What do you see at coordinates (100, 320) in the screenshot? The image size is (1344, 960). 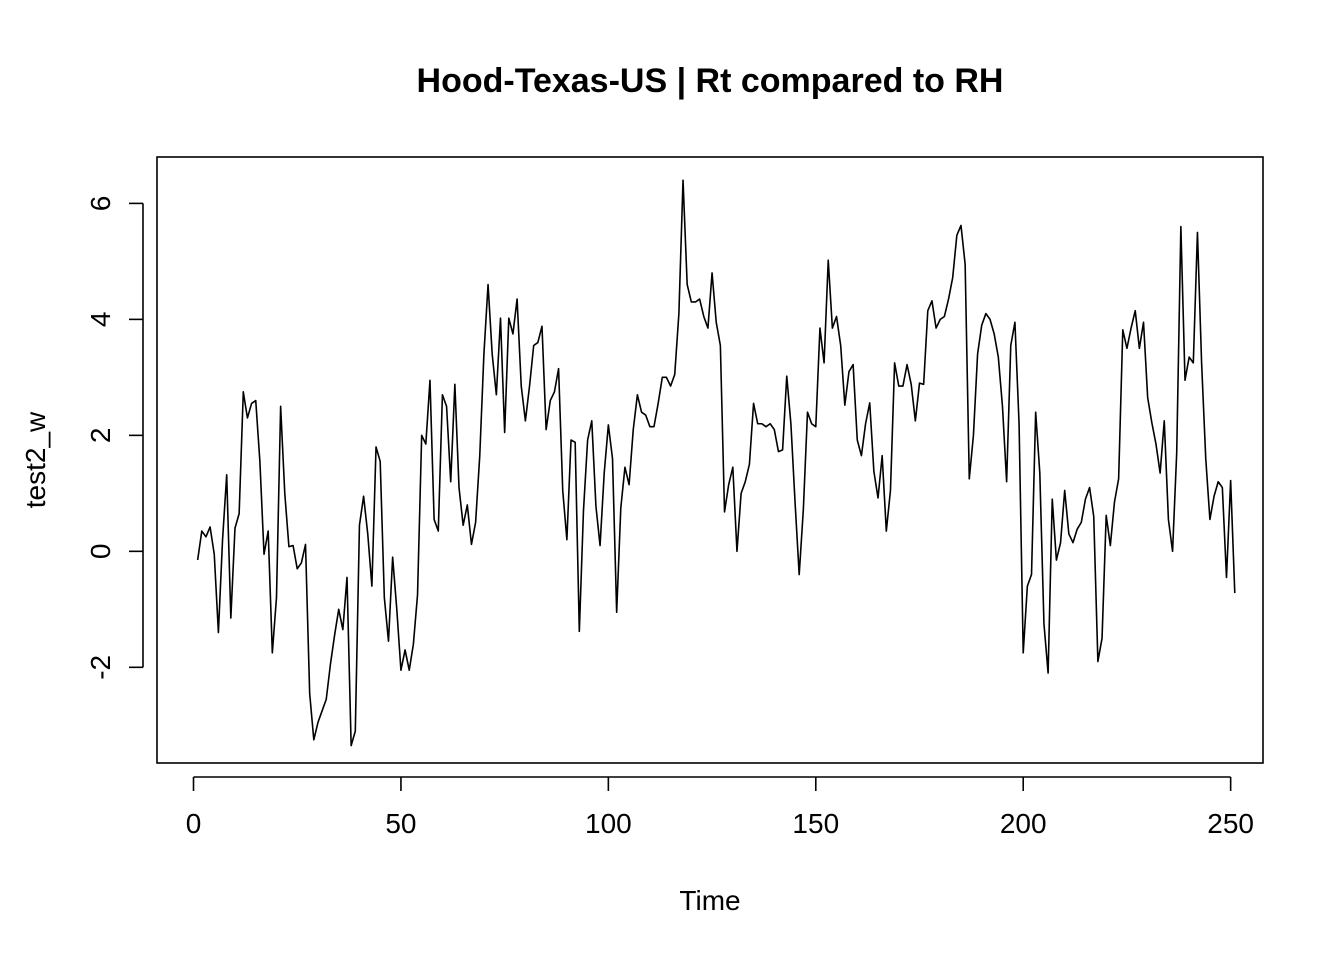 I see `y-tick-label: 4` at bounding box center [100, 320].